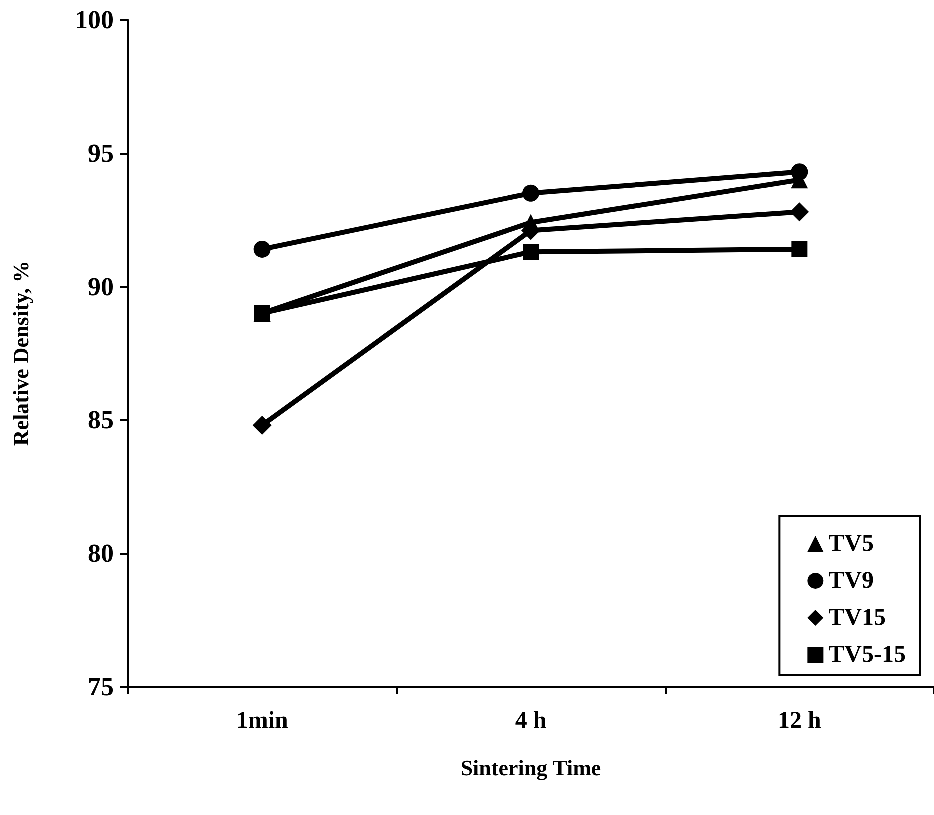  I want to click on y-tick-label: 100, so click(94, 20).